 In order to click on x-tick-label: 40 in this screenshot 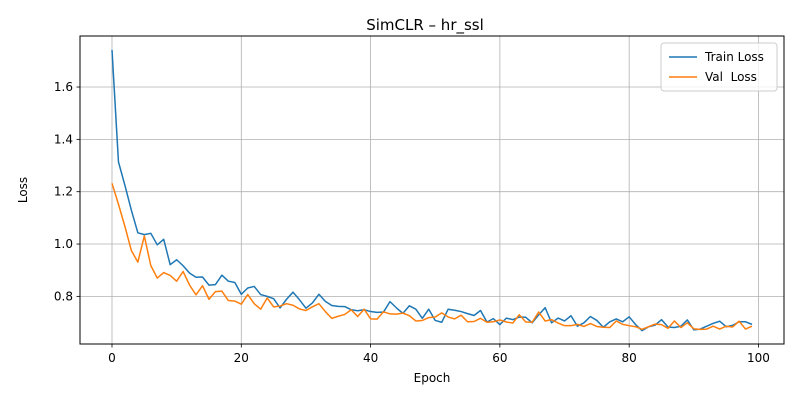, I will do `click(370, 358)`.